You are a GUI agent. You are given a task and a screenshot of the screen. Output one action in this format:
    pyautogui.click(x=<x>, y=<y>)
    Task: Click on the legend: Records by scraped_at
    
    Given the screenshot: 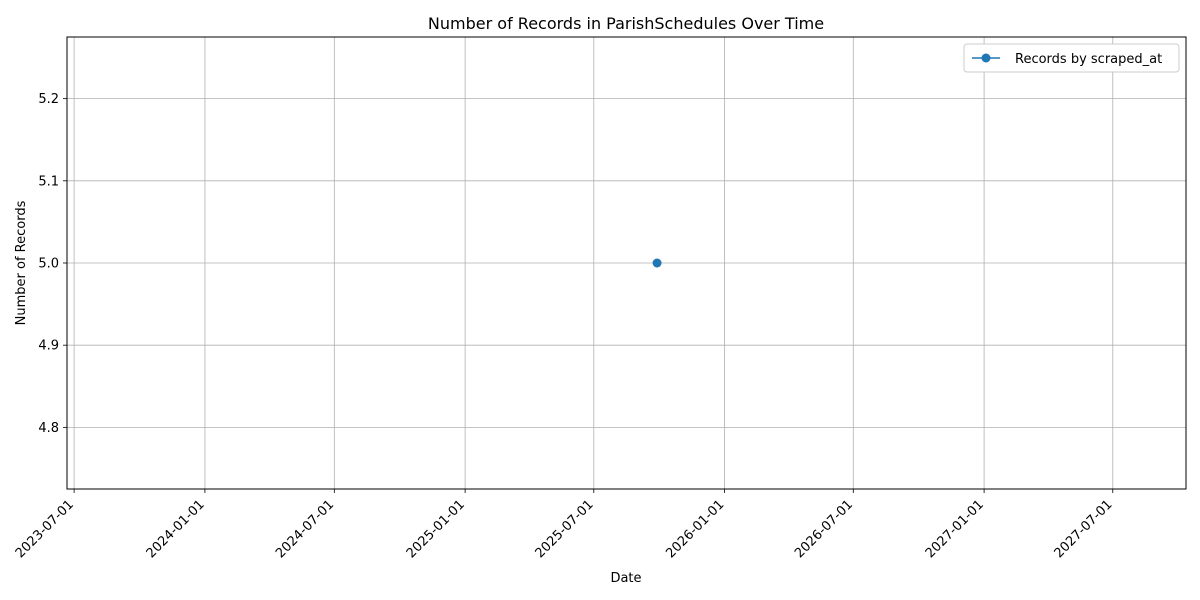 What is the action you would take?
    pyautogui.click(x=1071, y=58)
    